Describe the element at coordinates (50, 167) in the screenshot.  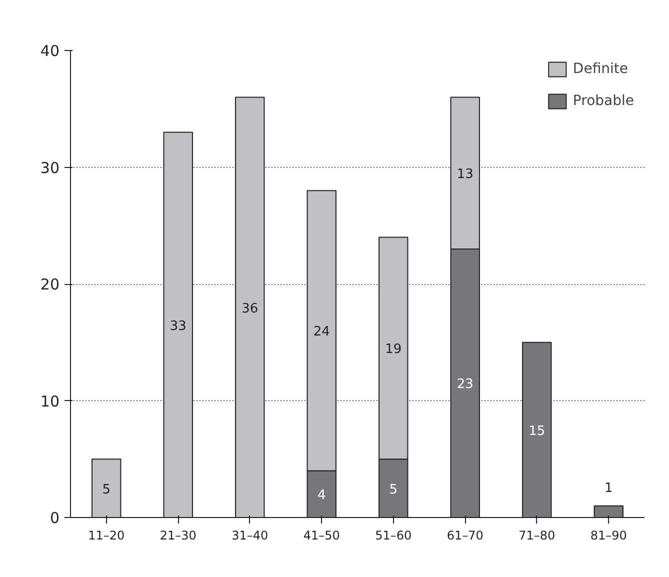
I see `y-tick-label: 30` at that location.